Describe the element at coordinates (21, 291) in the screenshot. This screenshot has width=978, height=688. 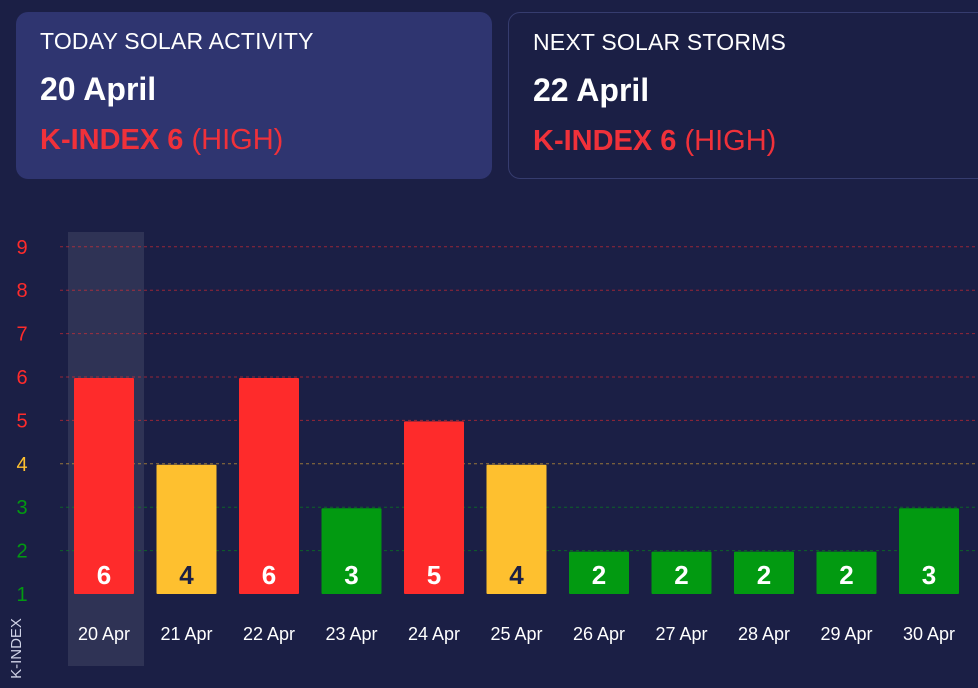
I see `y-tick-label: 8` at that location.